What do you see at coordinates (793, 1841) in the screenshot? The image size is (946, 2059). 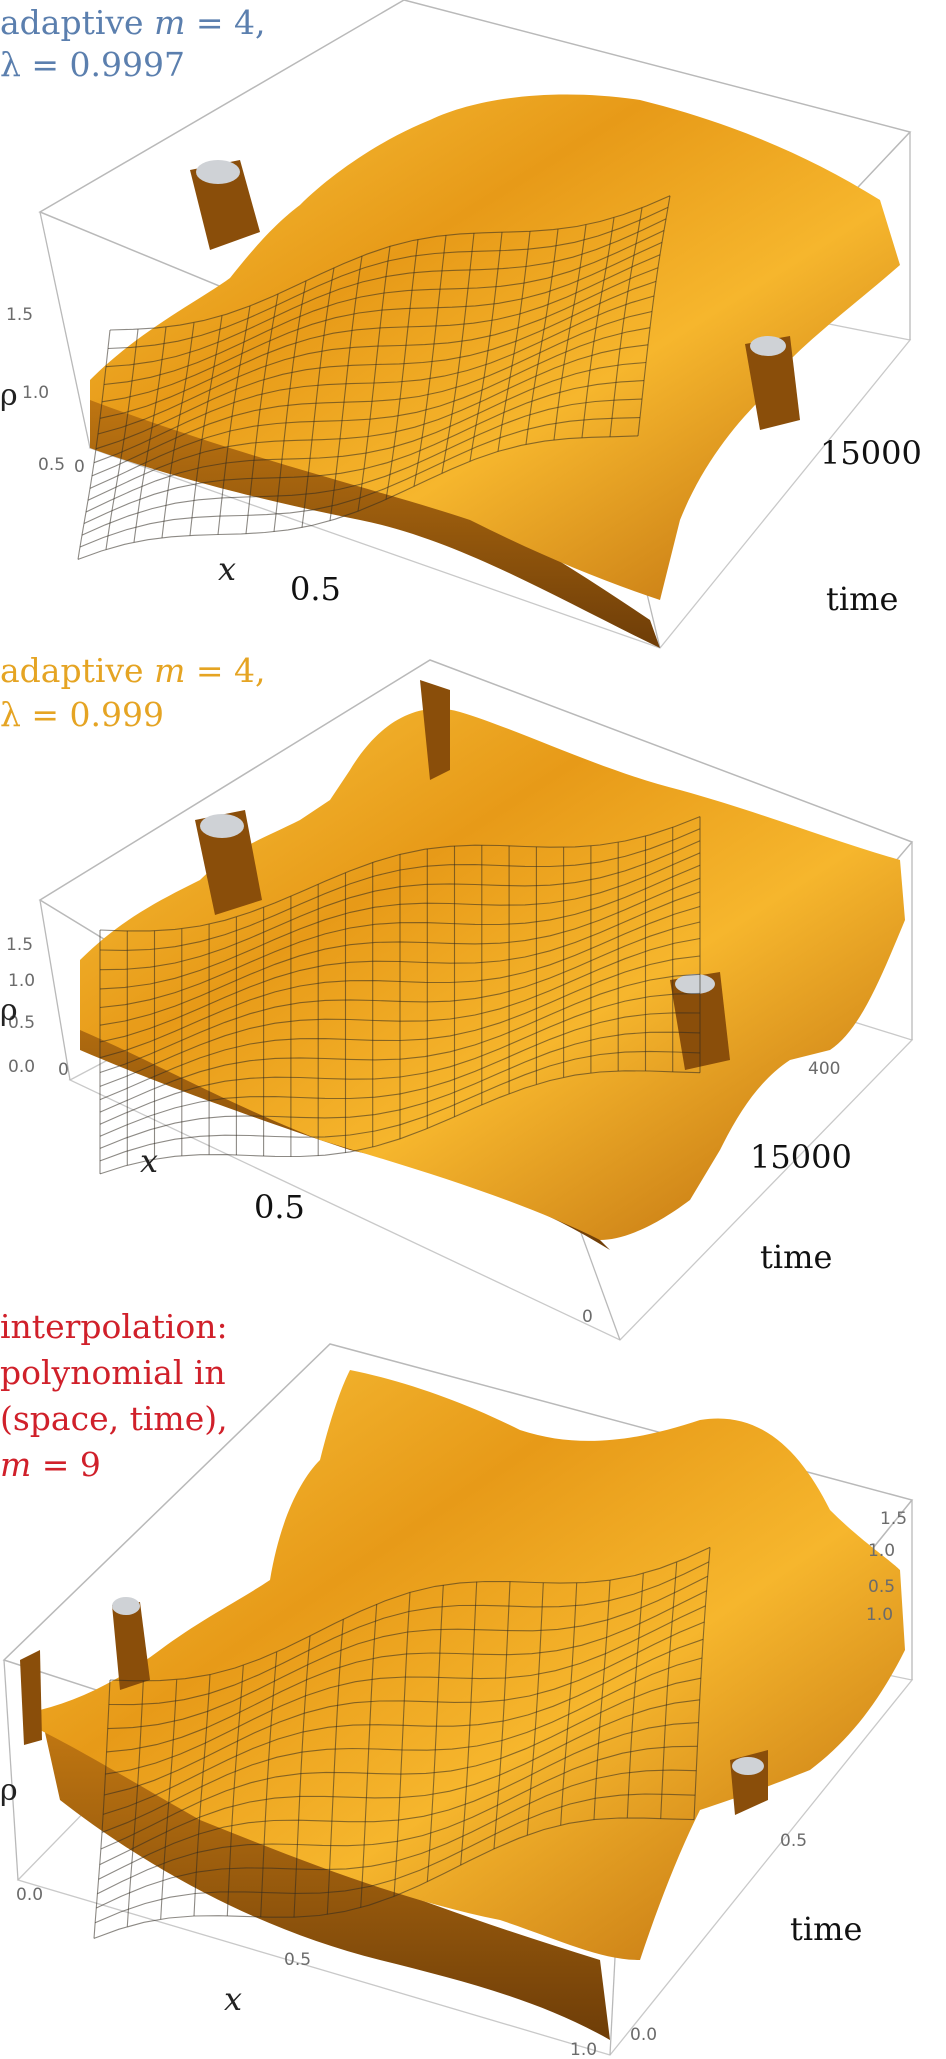 I see `time-tick-label: 0.5` at bounding box center [793, 1841].